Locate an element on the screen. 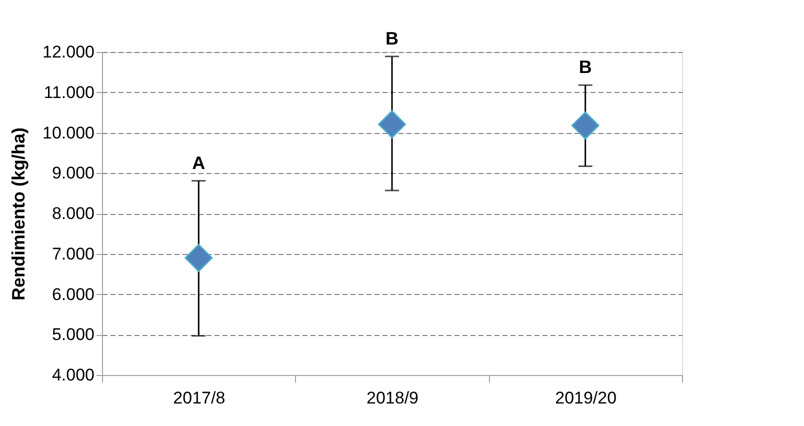 The image size is (804, 426). x-tick-label: 2017/8 is located at coordinates (199, 398).